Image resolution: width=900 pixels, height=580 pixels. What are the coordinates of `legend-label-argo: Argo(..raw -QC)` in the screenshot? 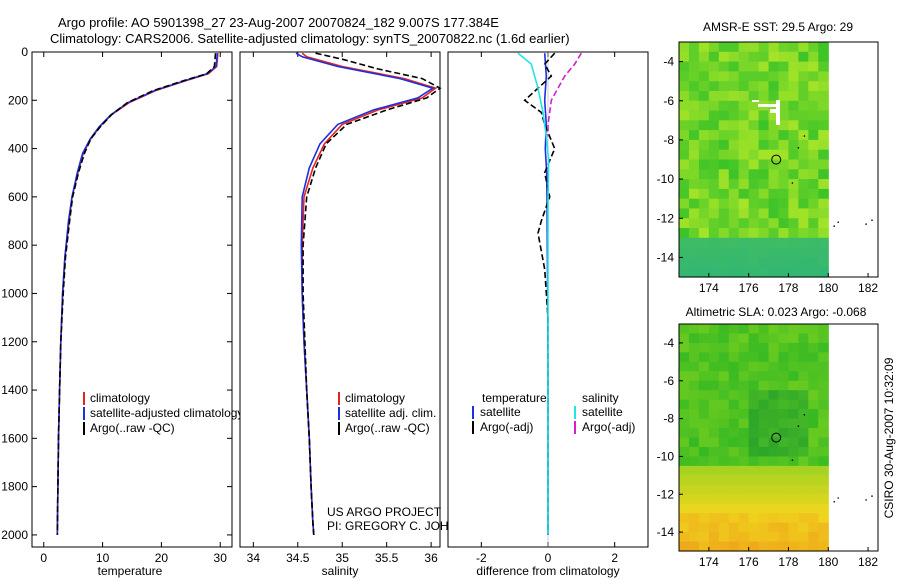 It's located at (387, 428).